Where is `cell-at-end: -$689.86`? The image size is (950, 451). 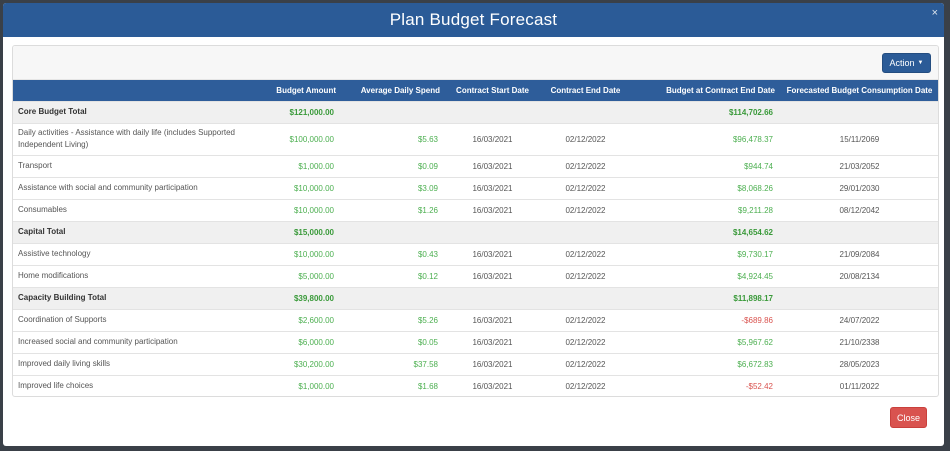
cell-at-end: -$689.86 is located at coordinates (704, 319).